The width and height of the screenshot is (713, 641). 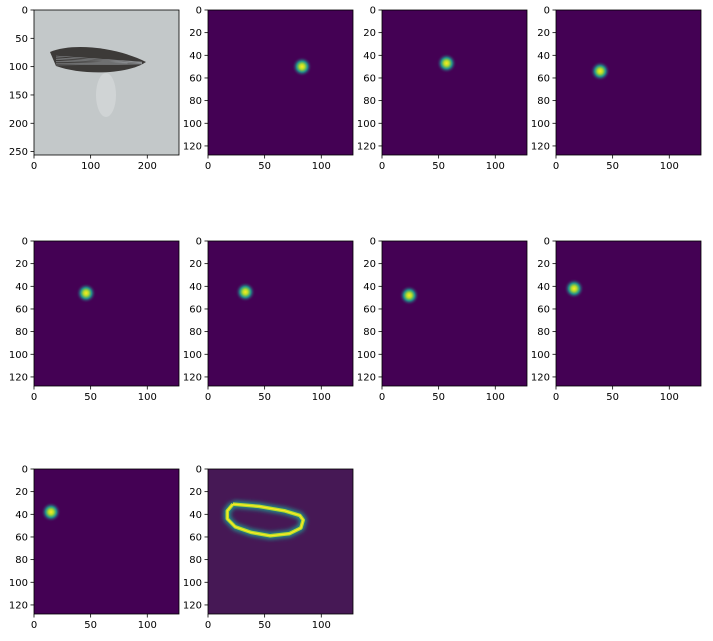 I want to click on wing-vein, so click(x=99, y=62).